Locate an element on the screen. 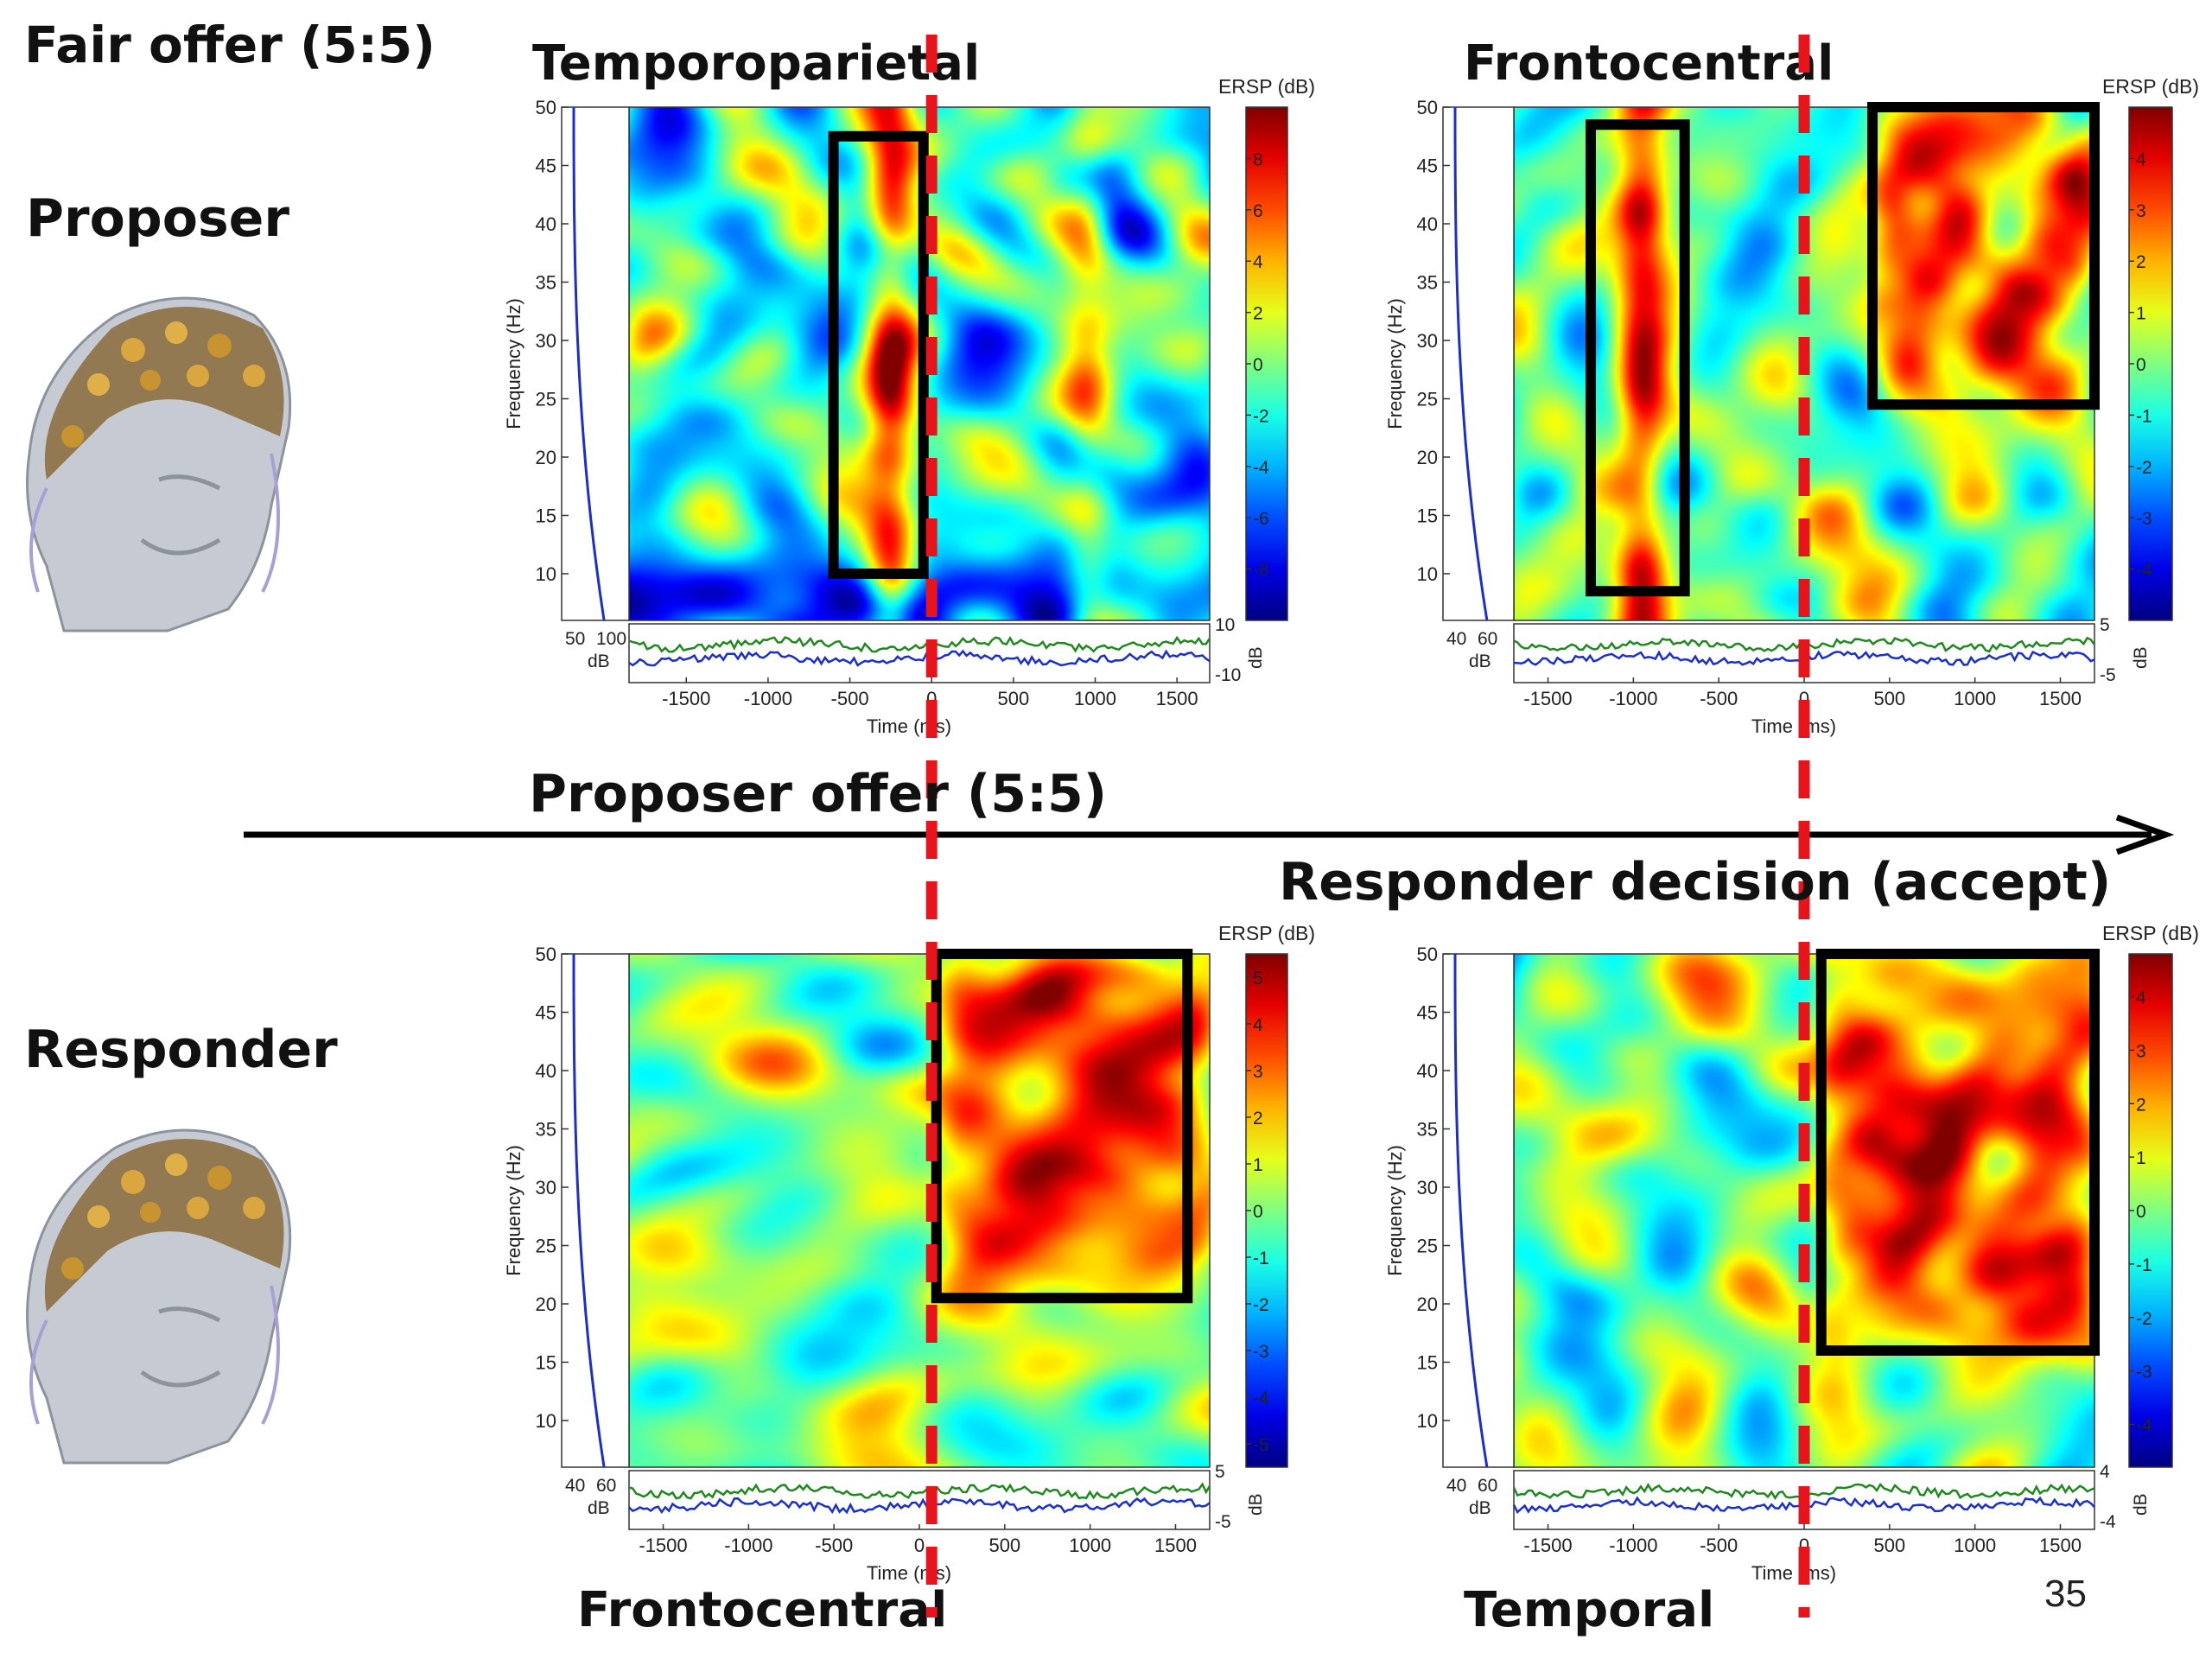 The width and height of the screenshot is (2212, 1659). y-tick-label: 15 is located at coordinates (546, 1363).